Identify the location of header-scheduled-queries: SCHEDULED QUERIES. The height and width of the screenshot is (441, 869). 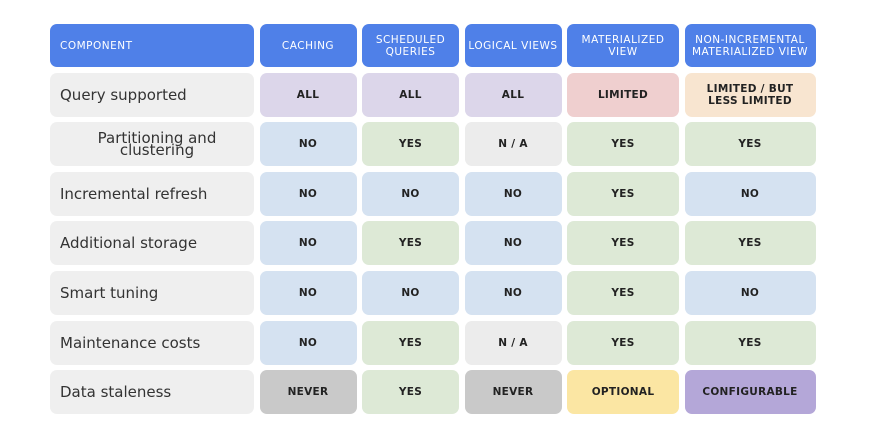
(410, 45).